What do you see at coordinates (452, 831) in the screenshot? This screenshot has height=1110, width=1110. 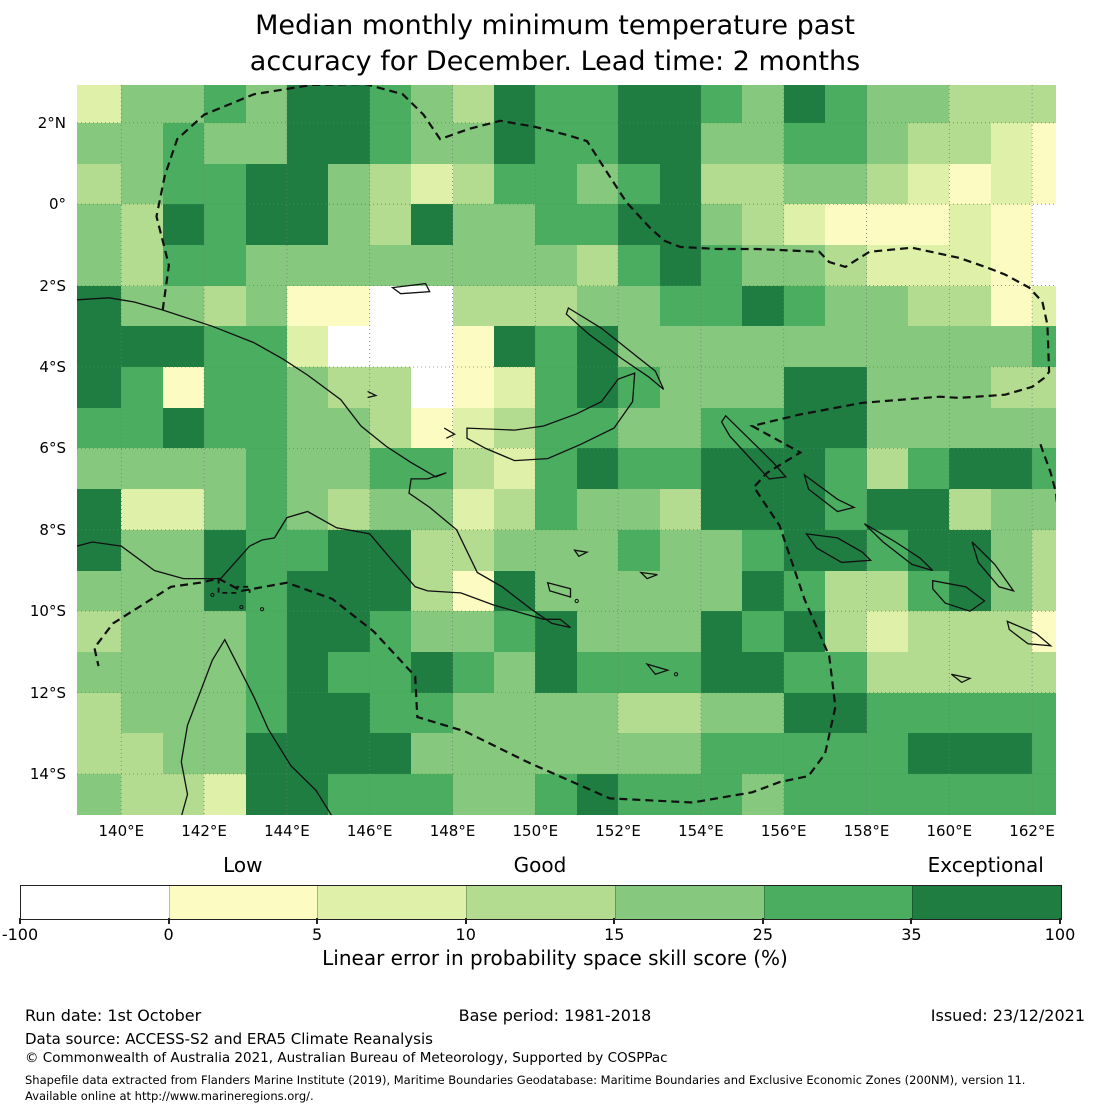 I see `x-tick-label: 148°E` at bounding box center [452, 831].